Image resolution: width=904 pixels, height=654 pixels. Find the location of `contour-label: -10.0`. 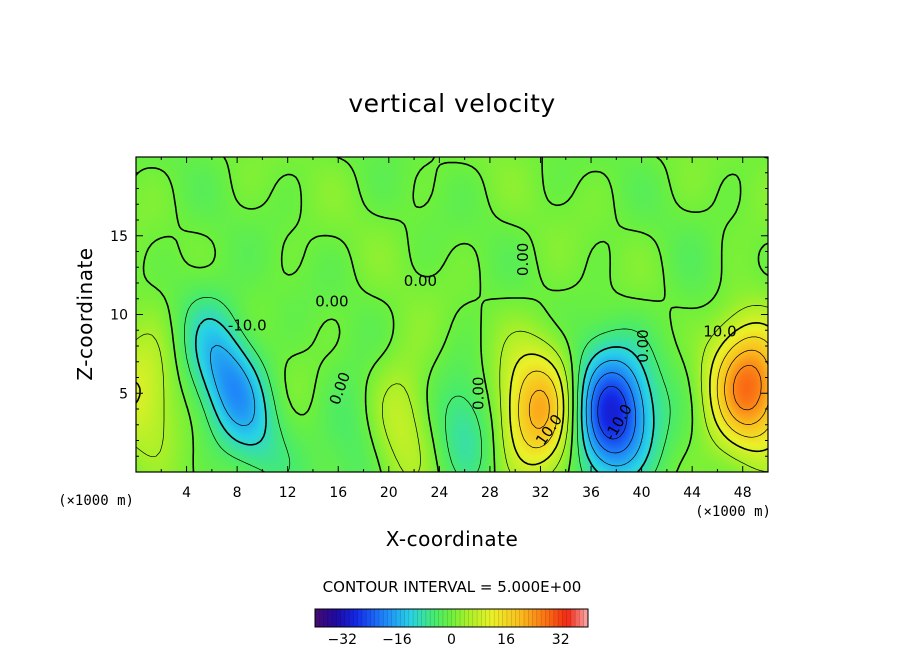

contour-label: -10.0 is located at coordinates (247, 325).